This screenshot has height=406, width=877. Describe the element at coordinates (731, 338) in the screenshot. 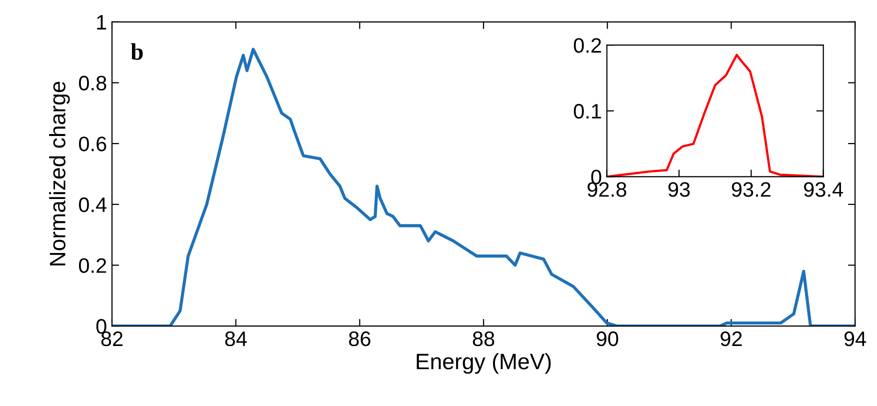

I see `x-tick-label: 92` at that location.